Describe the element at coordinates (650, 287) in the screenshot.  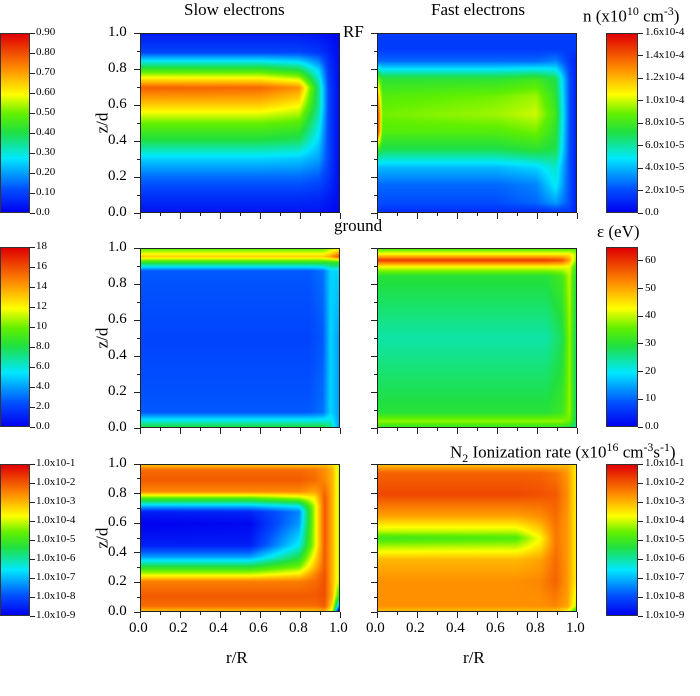
I see `colorbar-tick-label: 50` at that location.